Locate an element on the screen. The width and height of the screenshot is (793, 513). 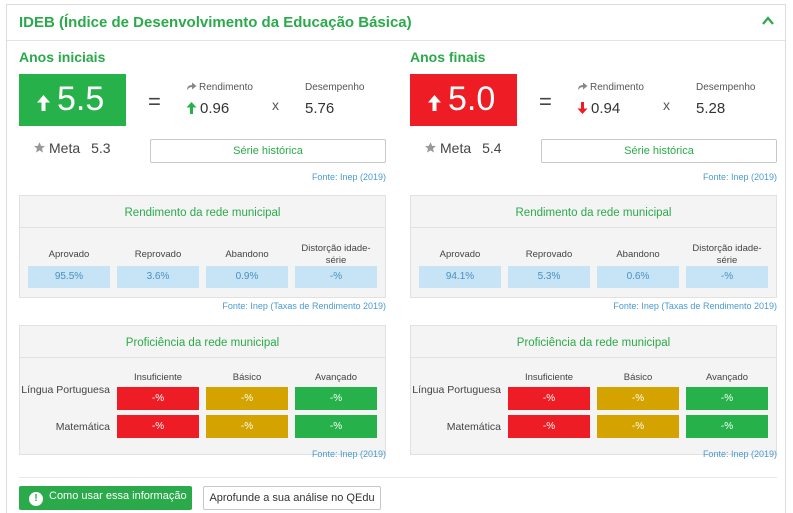
ideb-score-box: 5.5 is located at coordinates (72, 100).